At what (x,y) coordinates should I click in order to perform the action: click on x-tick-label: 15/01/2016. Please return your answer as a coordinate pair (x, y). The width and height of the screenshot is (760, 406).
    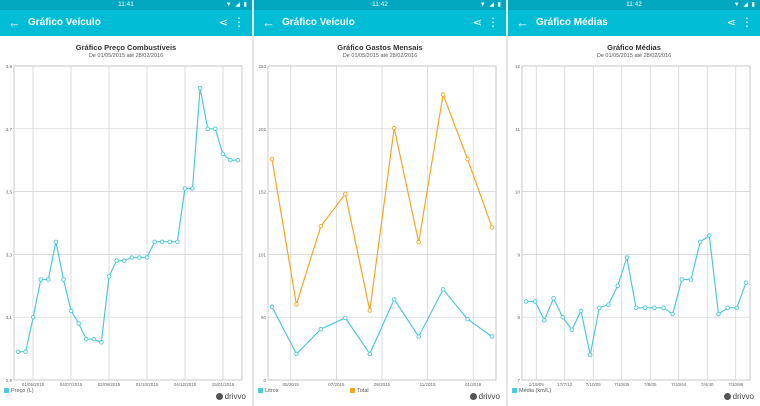
    Looking at the image, I should click on (223, 384).